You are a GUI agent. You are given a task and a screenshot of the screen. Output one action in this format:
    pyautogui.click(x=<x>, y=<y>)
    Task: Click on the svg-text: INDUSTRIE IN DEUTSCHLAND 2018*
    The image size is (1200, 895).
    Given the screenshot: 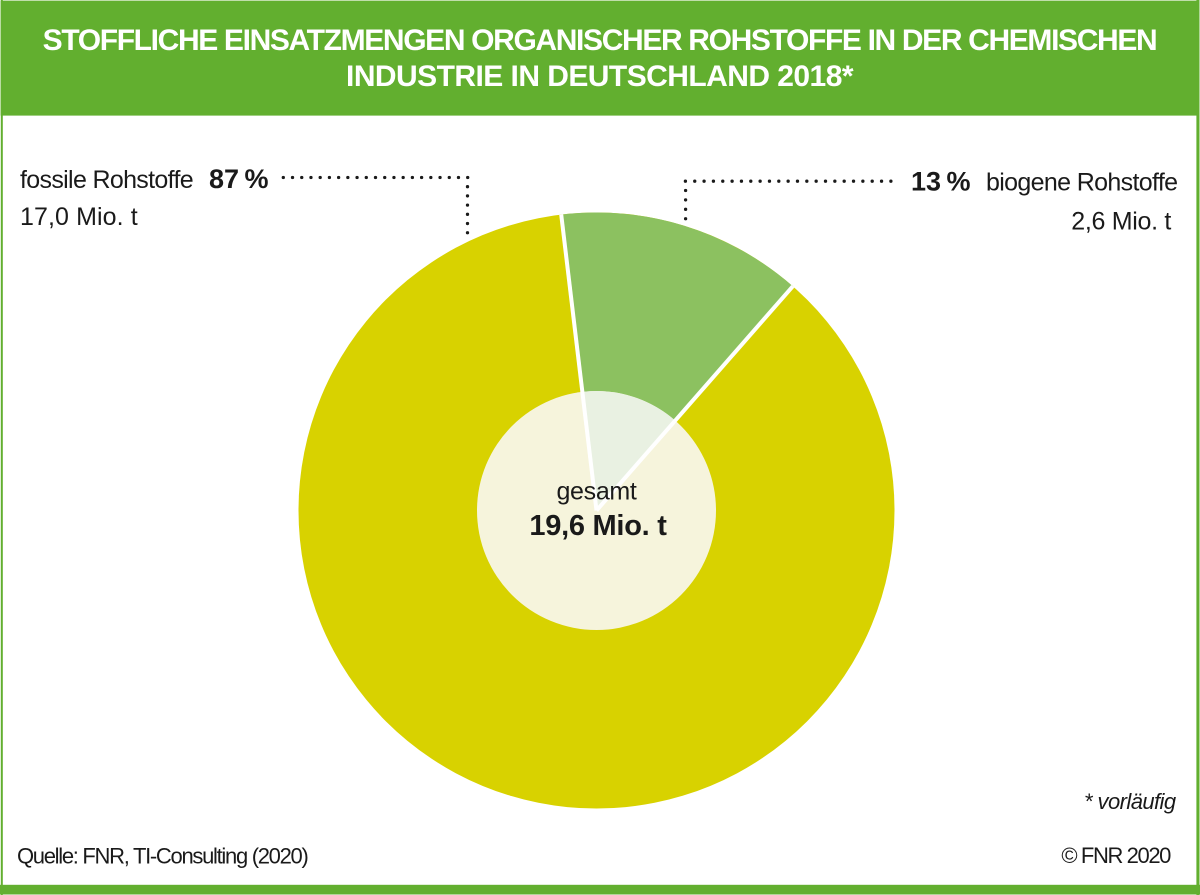 What is the action you would take?
    pyautogui.click(x=600, y=76)
    